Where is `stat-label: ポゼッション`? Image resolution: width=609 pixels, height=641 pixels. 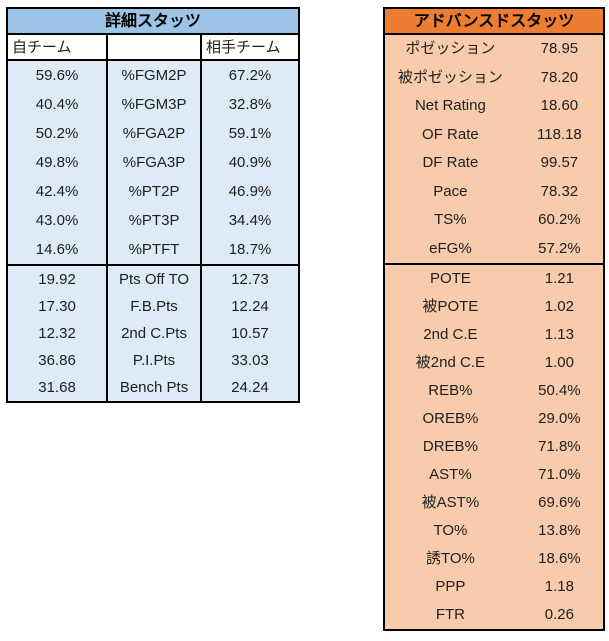 stat-label: ポゼッション is located at coordinates (450, 48).